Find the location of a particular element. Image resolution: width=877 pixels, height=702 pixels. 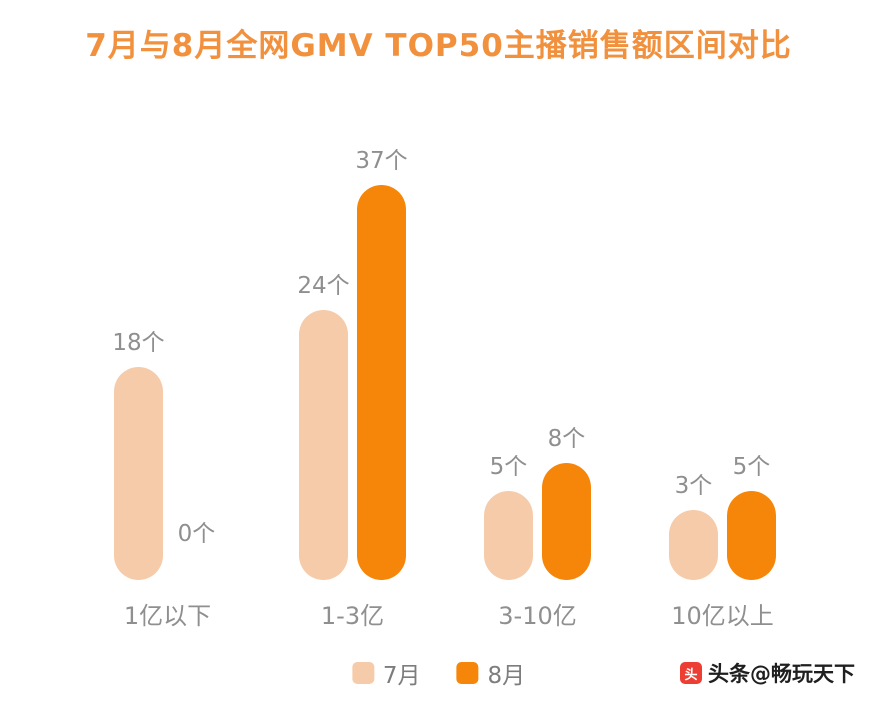

legend-item-7月: 7月 is located at coordinates (386, 673).